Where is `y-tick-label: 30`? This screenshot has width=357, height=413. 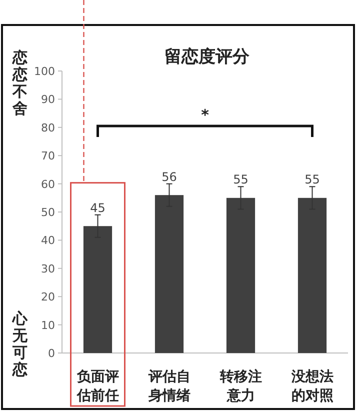
y-tick-label: 30 is located at coordinates (48, 269).